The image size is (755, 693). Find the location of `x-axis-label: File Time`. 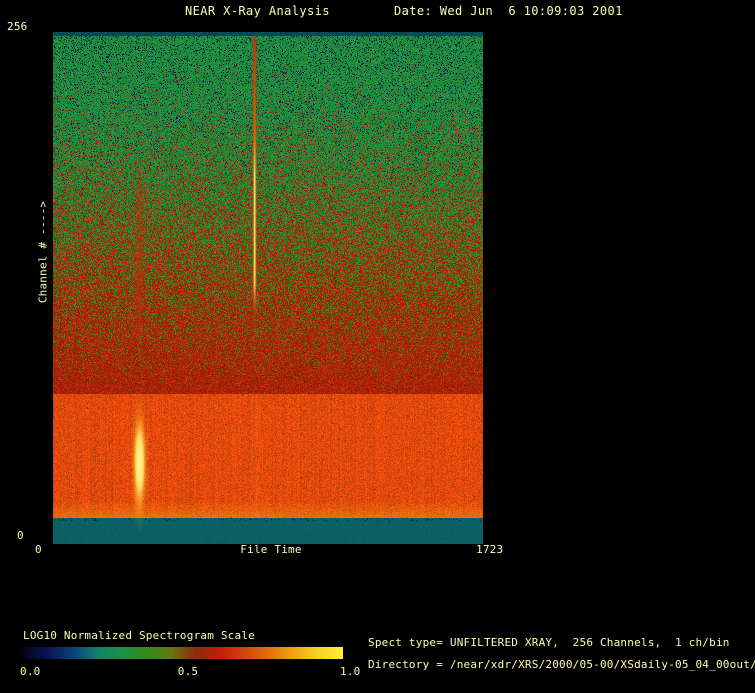

x-axis-label: File Time is located at coordinates (271, 549).